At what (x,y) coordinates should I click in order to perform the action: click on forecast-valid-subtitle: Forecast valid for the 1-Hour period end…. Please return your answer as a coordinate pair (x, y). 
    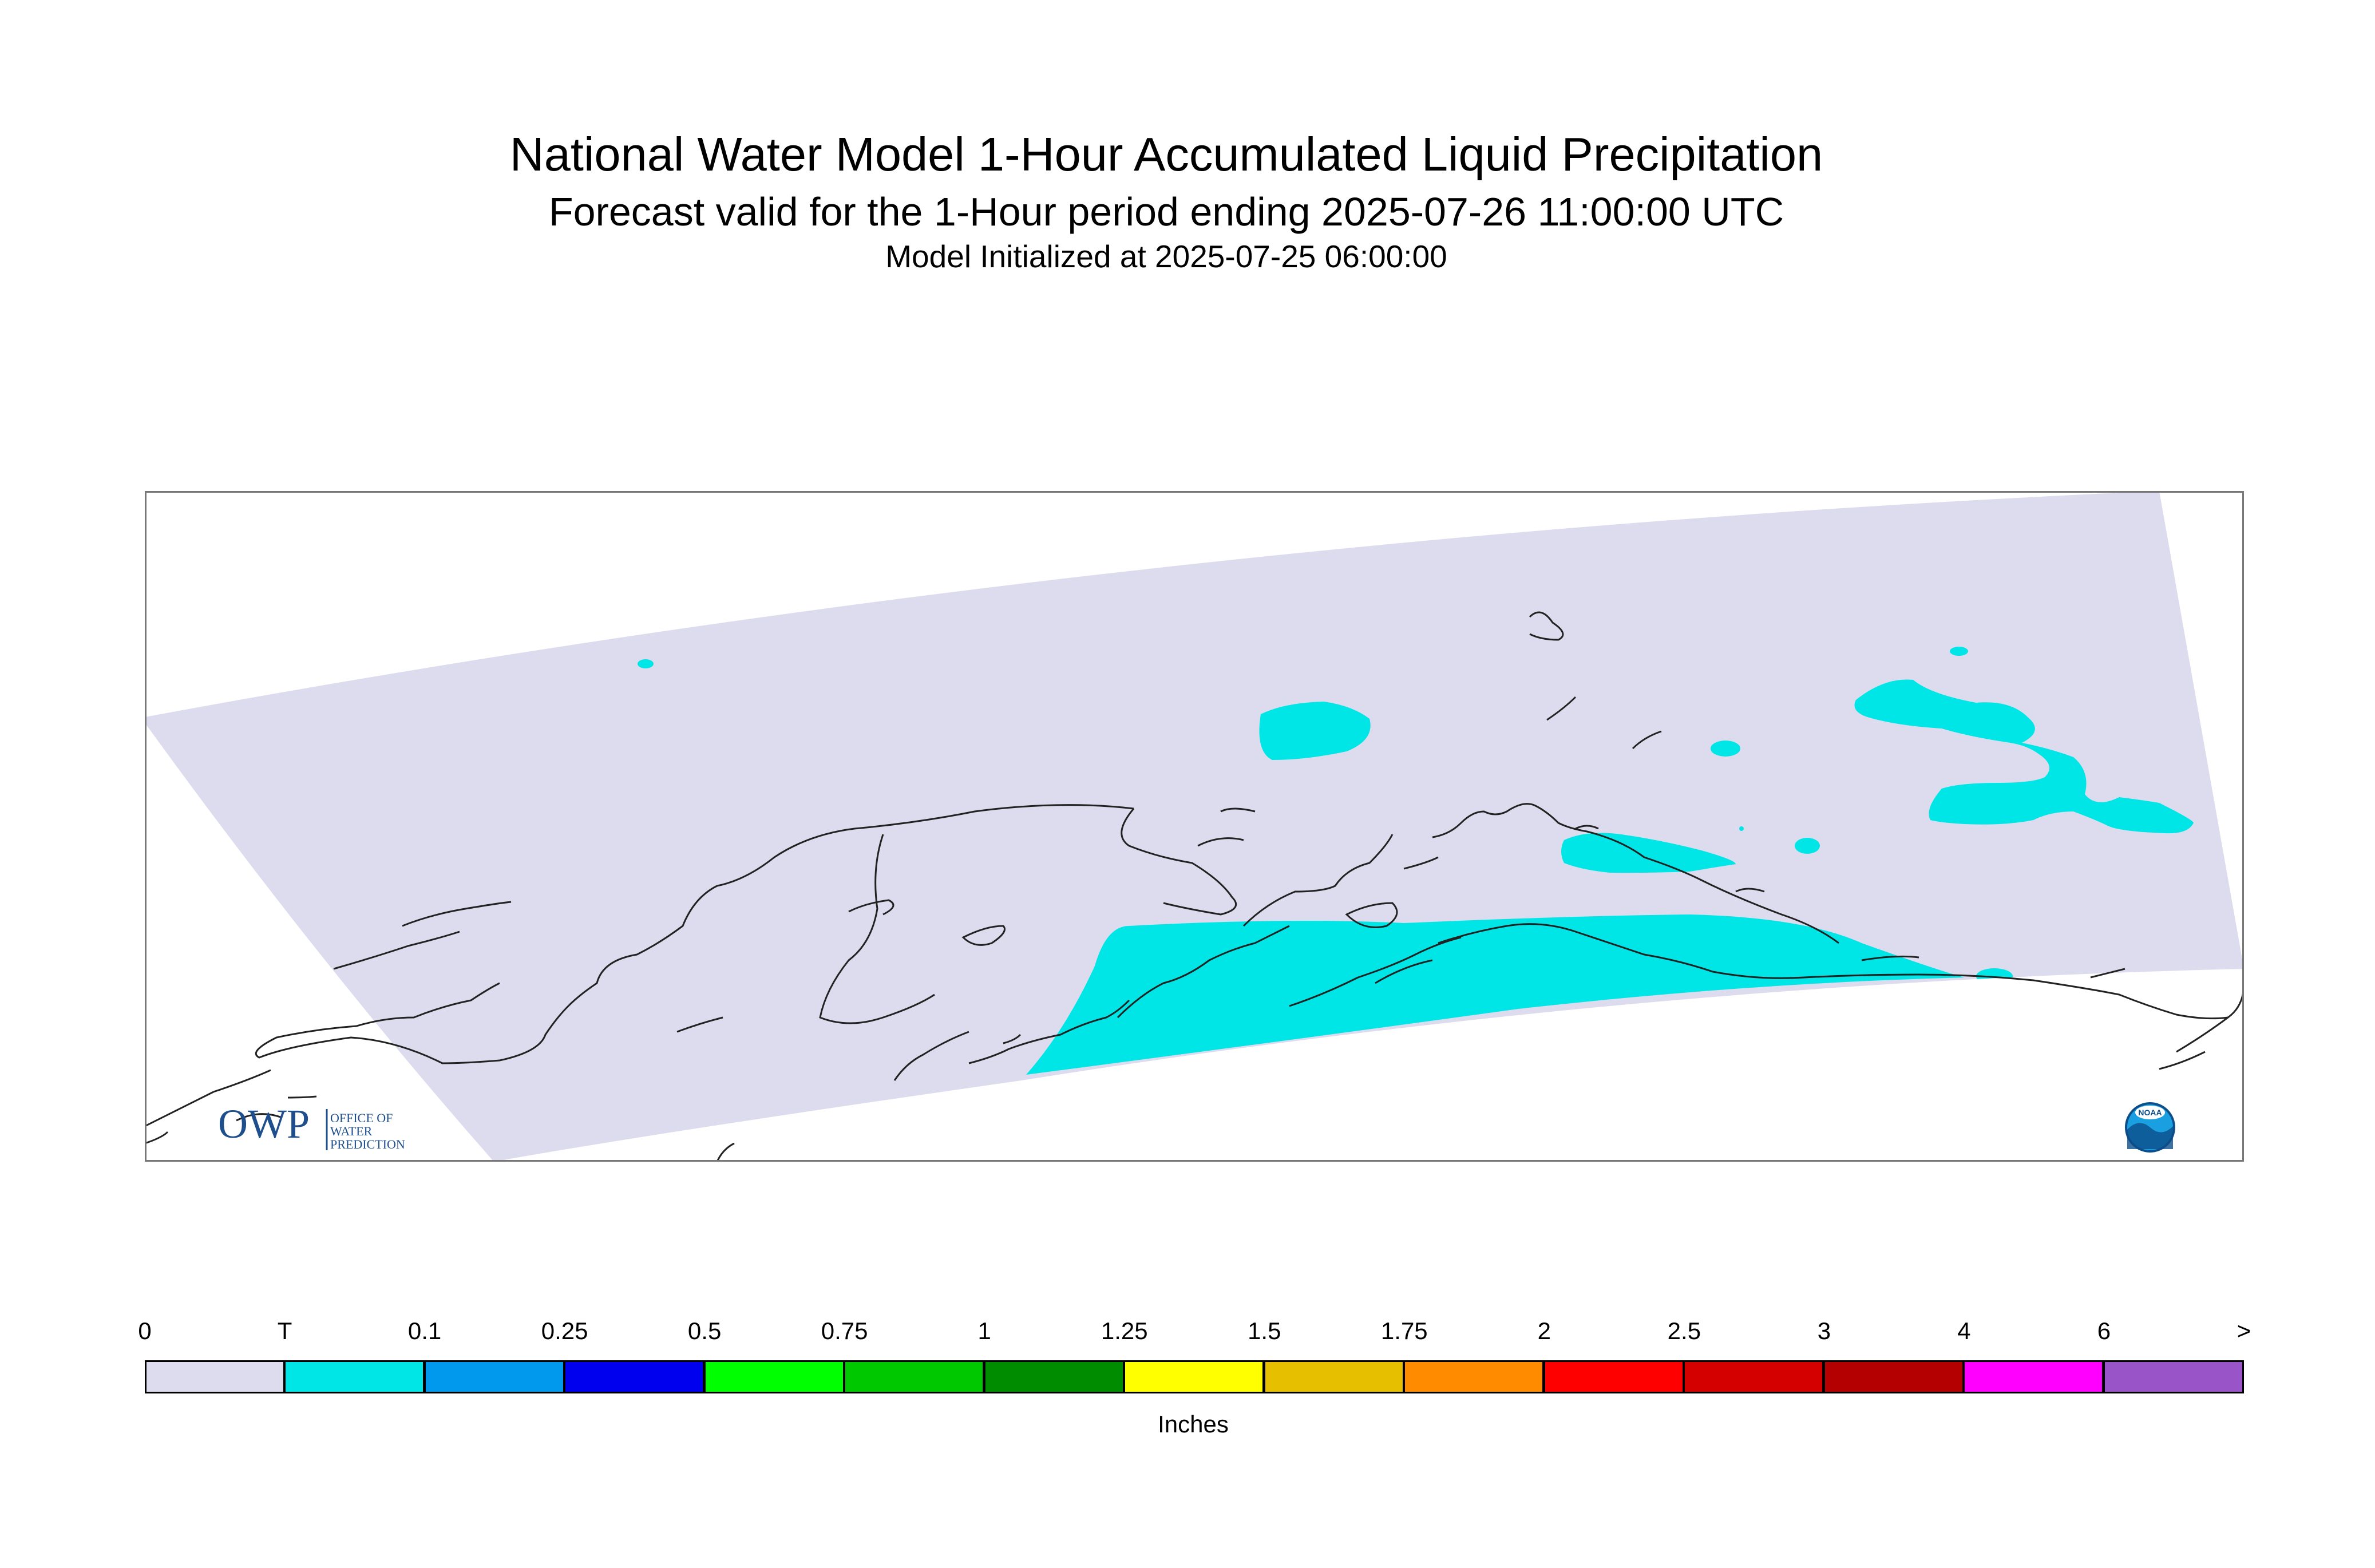
    Looking at the image, I should click on (1166, 211).